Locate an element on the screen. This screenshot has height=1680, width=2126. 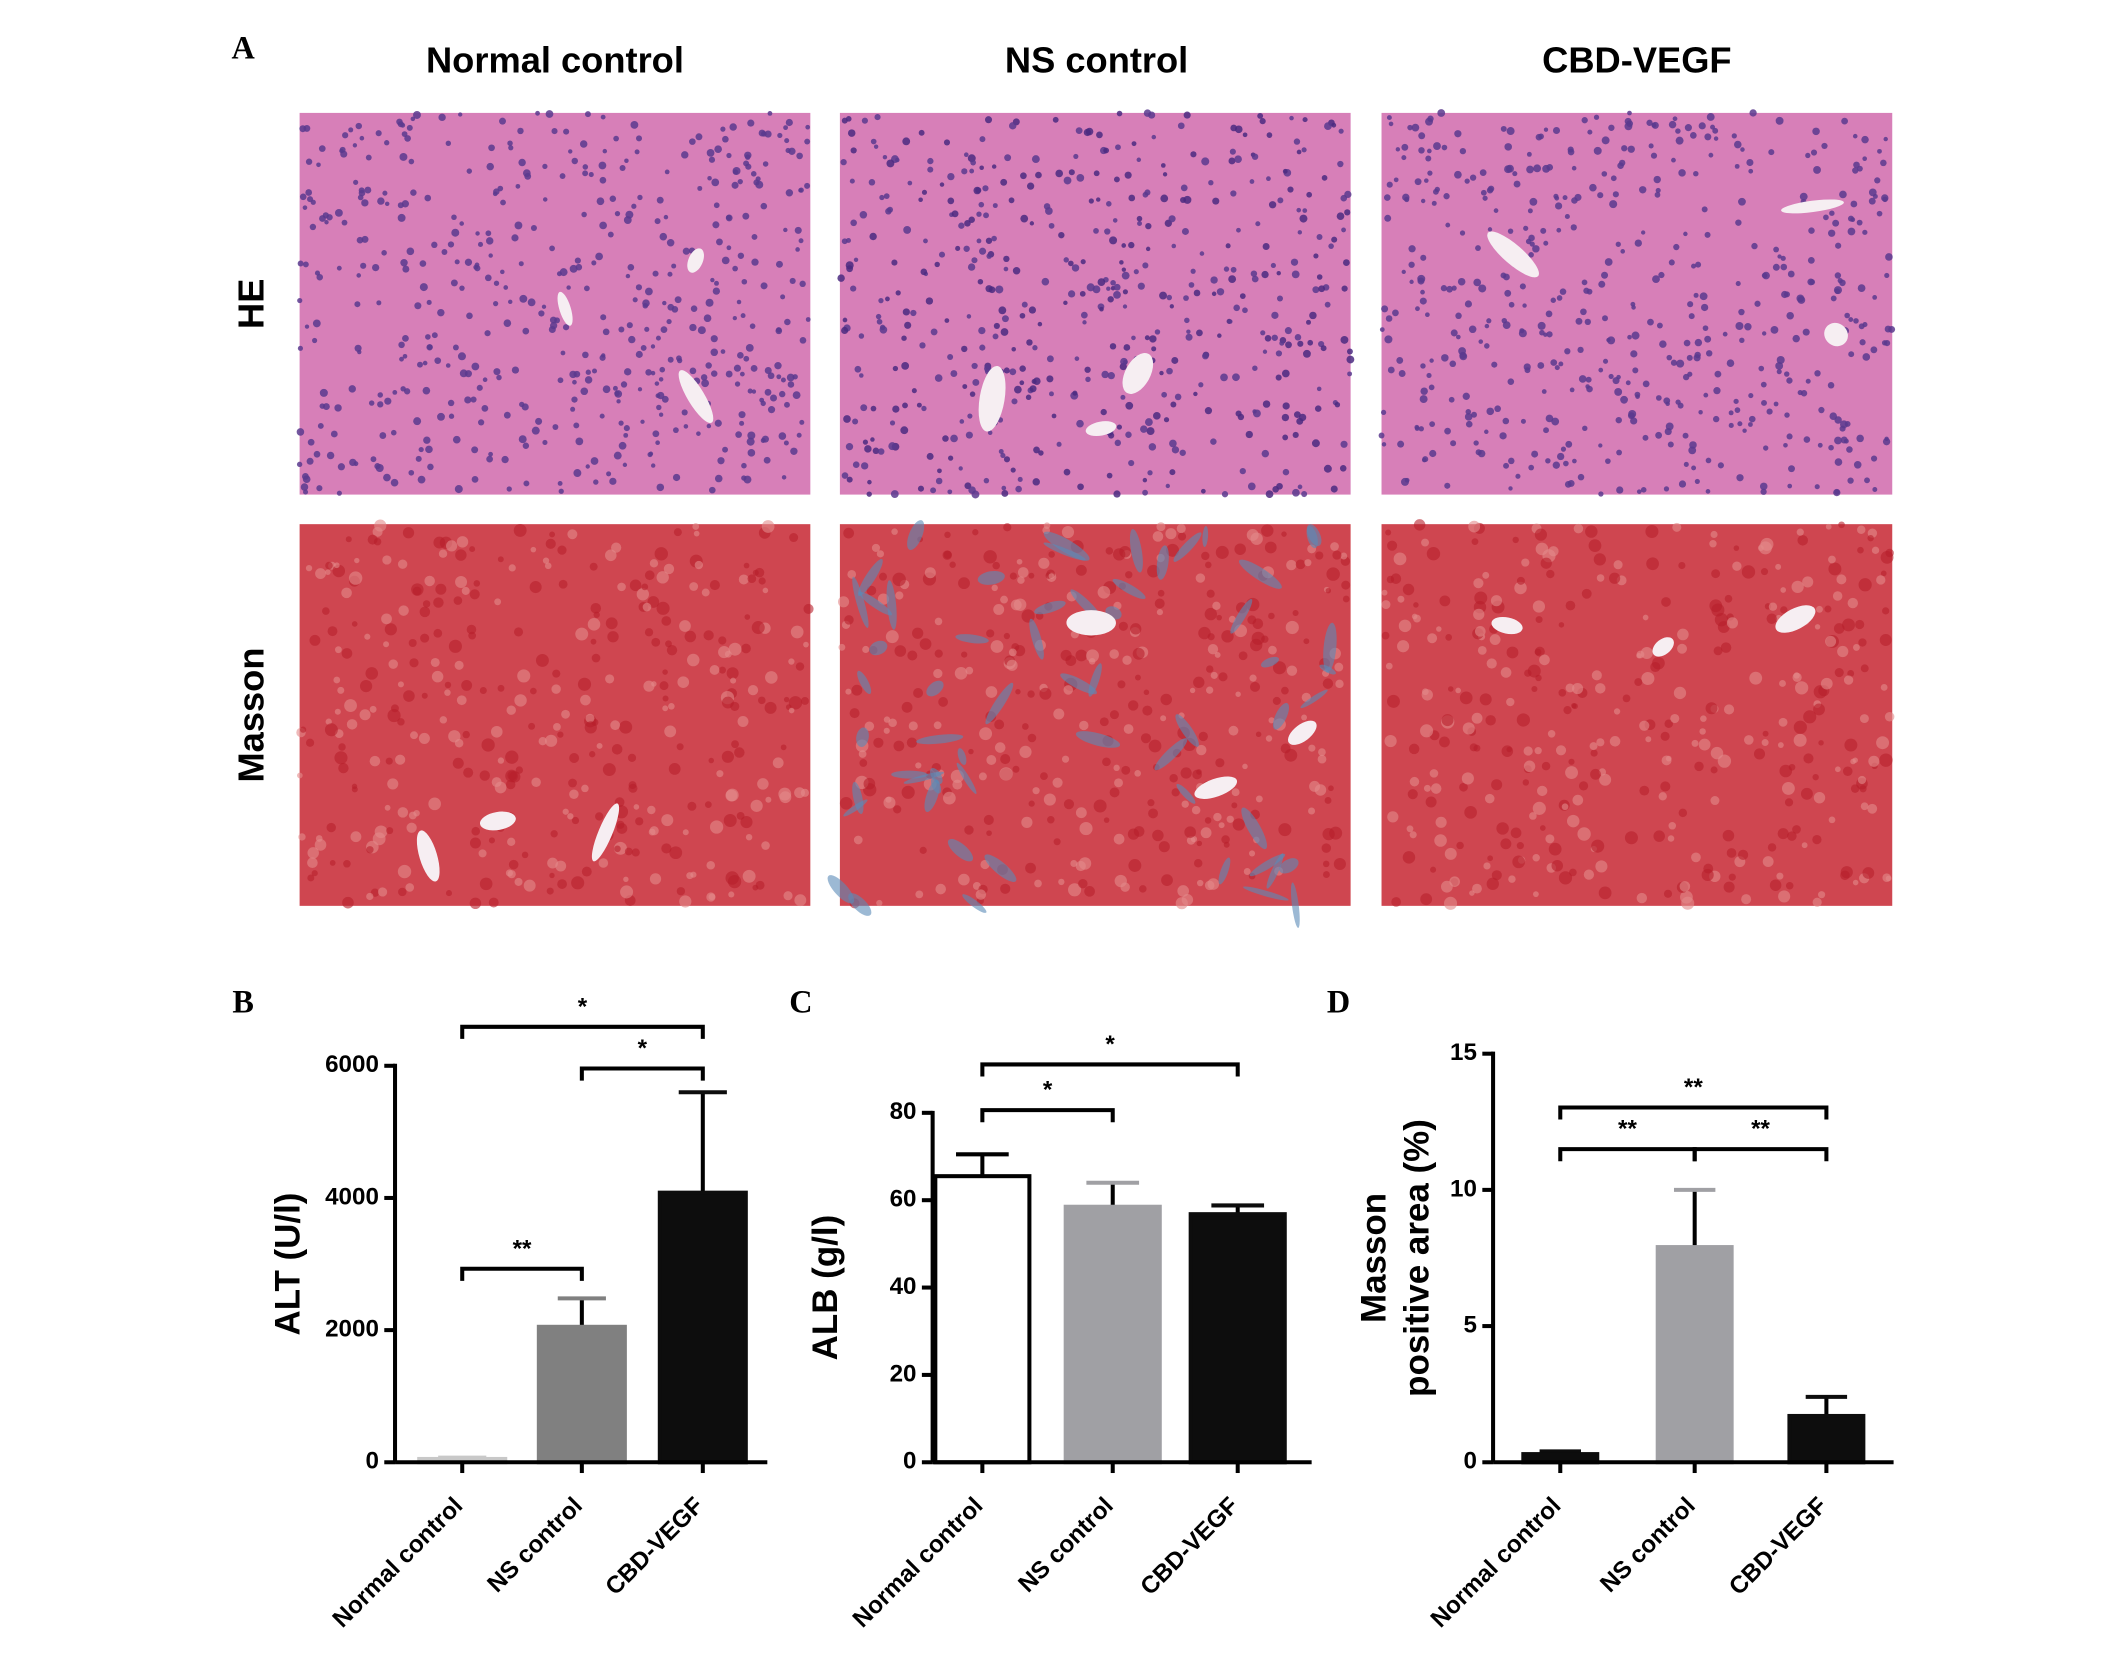
column-header: NS control is located at coordinates (1096, 60).